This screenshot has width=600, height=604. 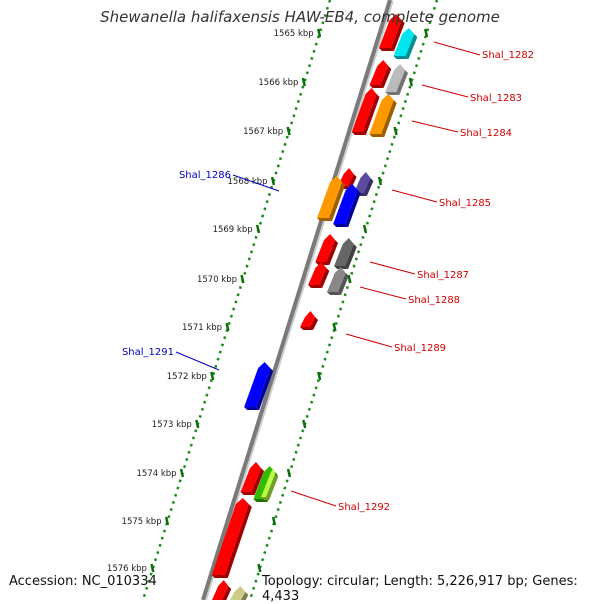 I want to click on gene-label: Shal_1284, so click(x=486, y=133).